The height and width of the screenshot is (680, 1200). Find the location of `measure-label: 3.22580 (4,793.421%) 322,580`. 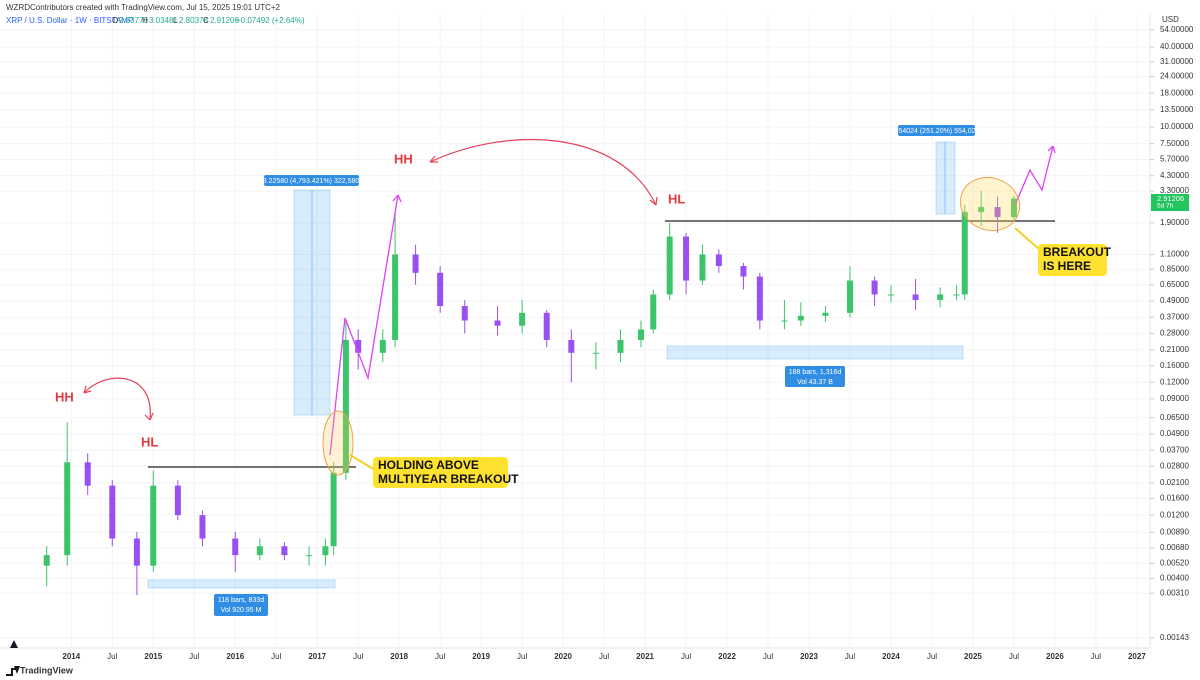

measure-label: 3.22580 (4,793.421%) 322,580 is located at coordinates (311, 181).